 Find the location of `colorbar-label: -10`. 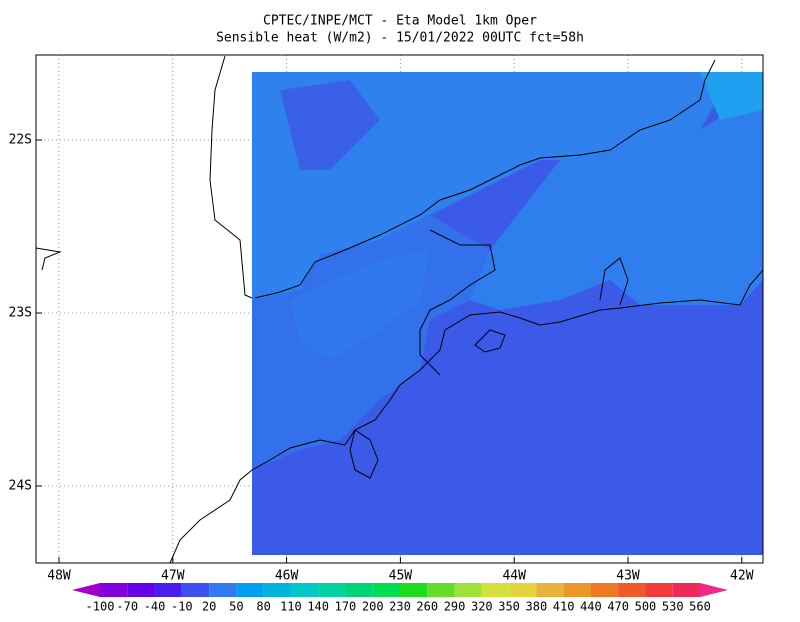

colorbar-label: -10 is located at coordinates (182, 607).